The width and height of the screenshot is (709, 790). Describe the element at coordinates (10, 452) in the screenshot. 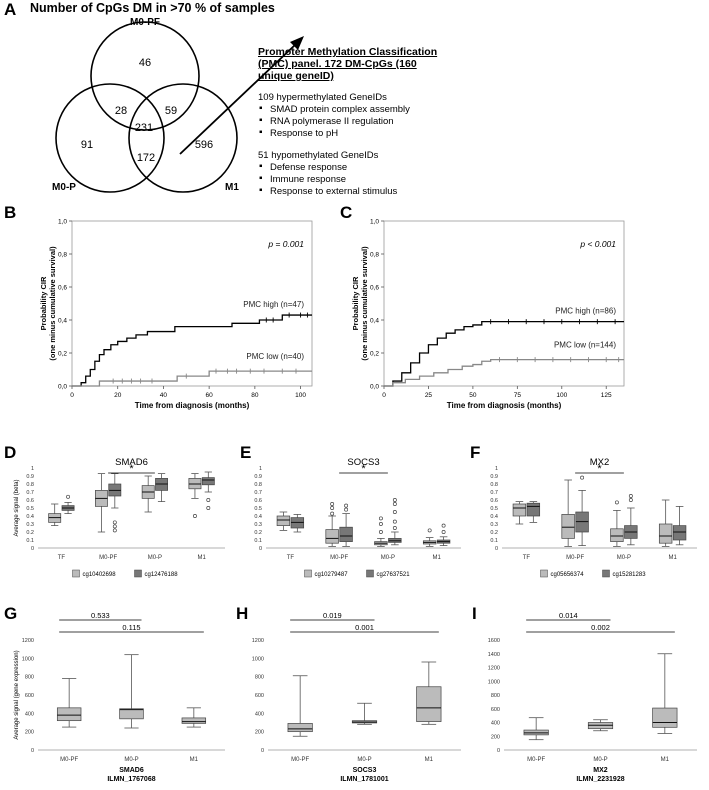

I see `panel-label-d: D` at that location.